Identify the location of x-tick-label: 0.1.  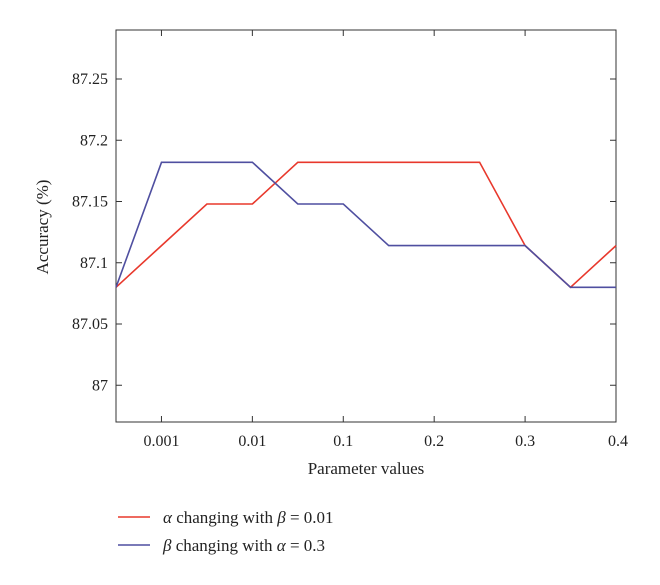
(343, 441).